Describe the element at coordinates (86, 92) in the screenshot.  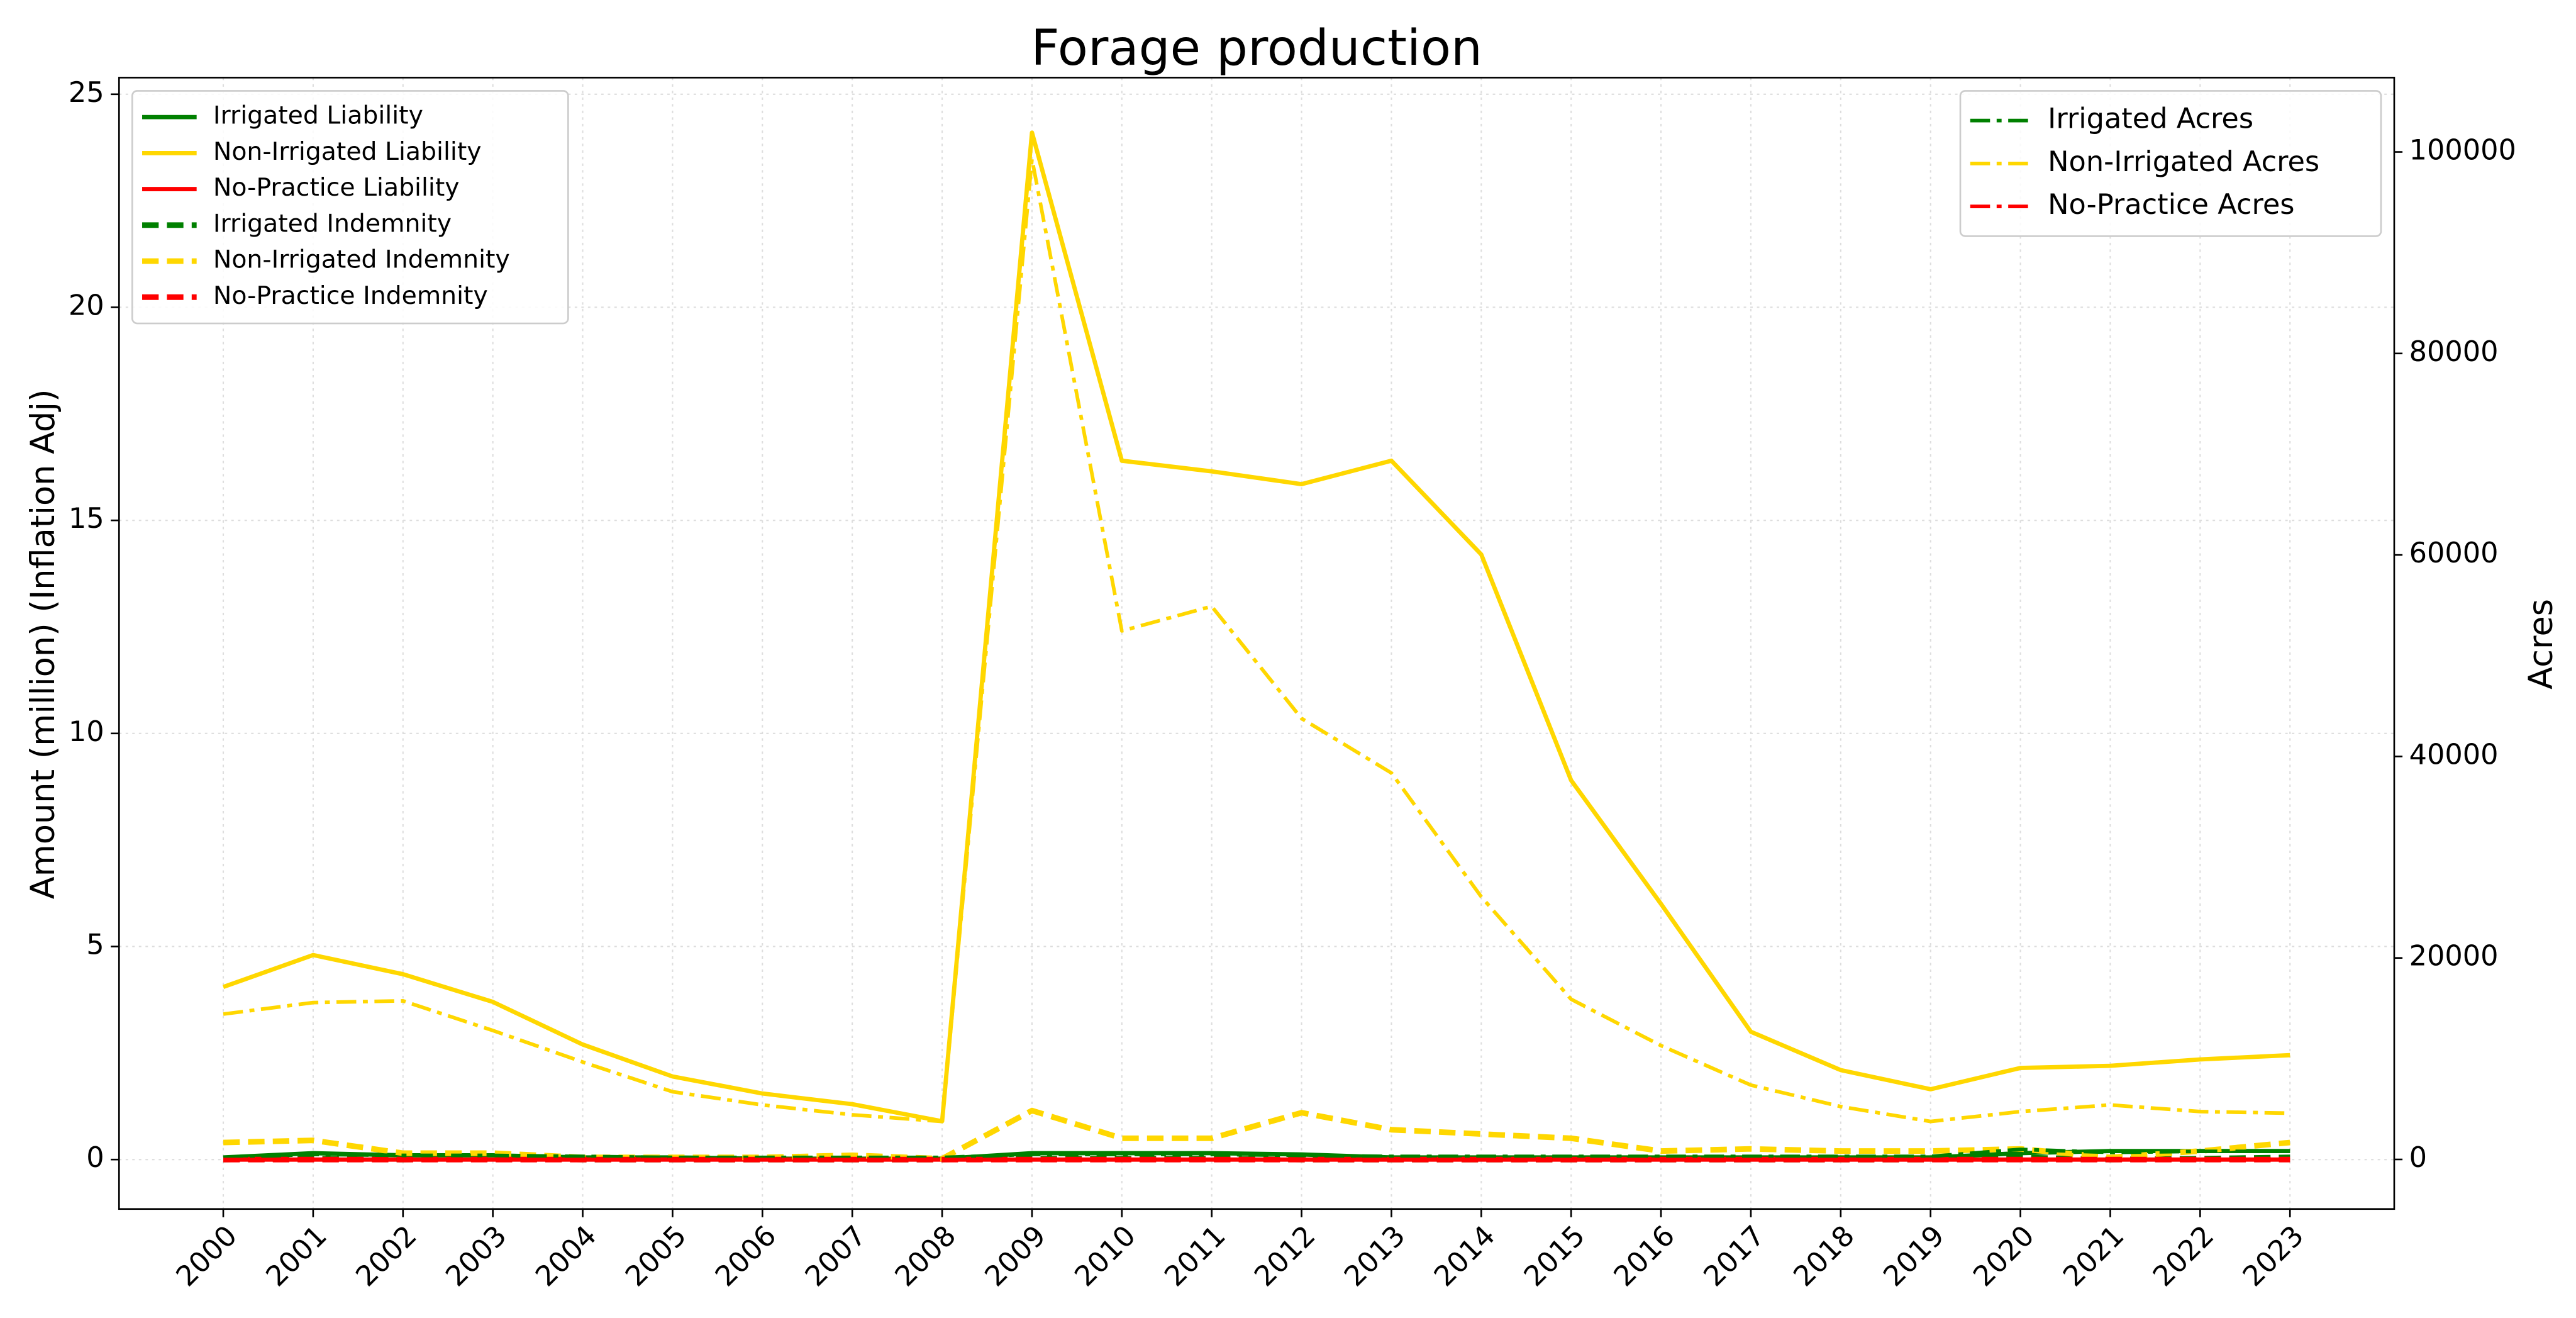
I see `y-tick-label: 25` at that location.